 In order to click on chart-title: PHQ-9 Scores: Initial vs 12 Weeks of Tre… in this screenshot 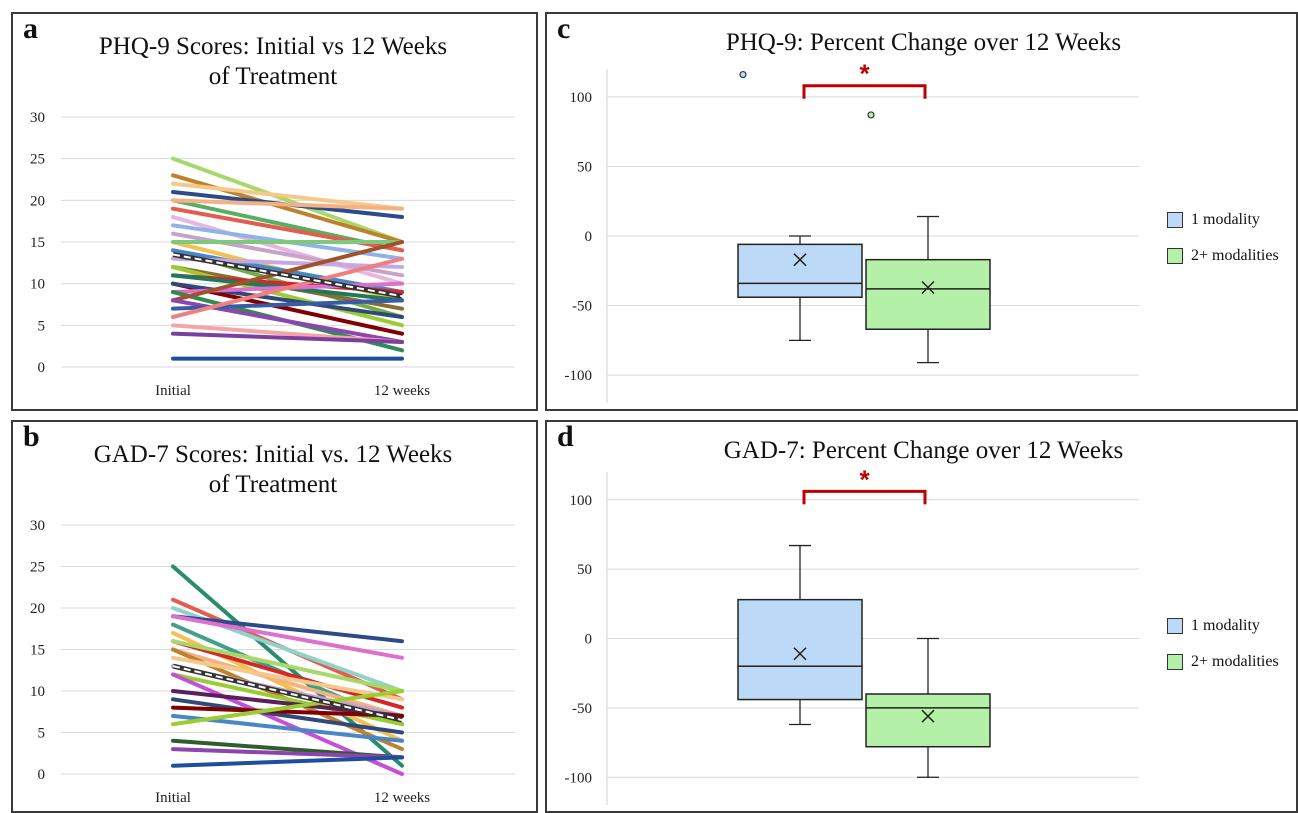, I will do `click(273, 62)`.